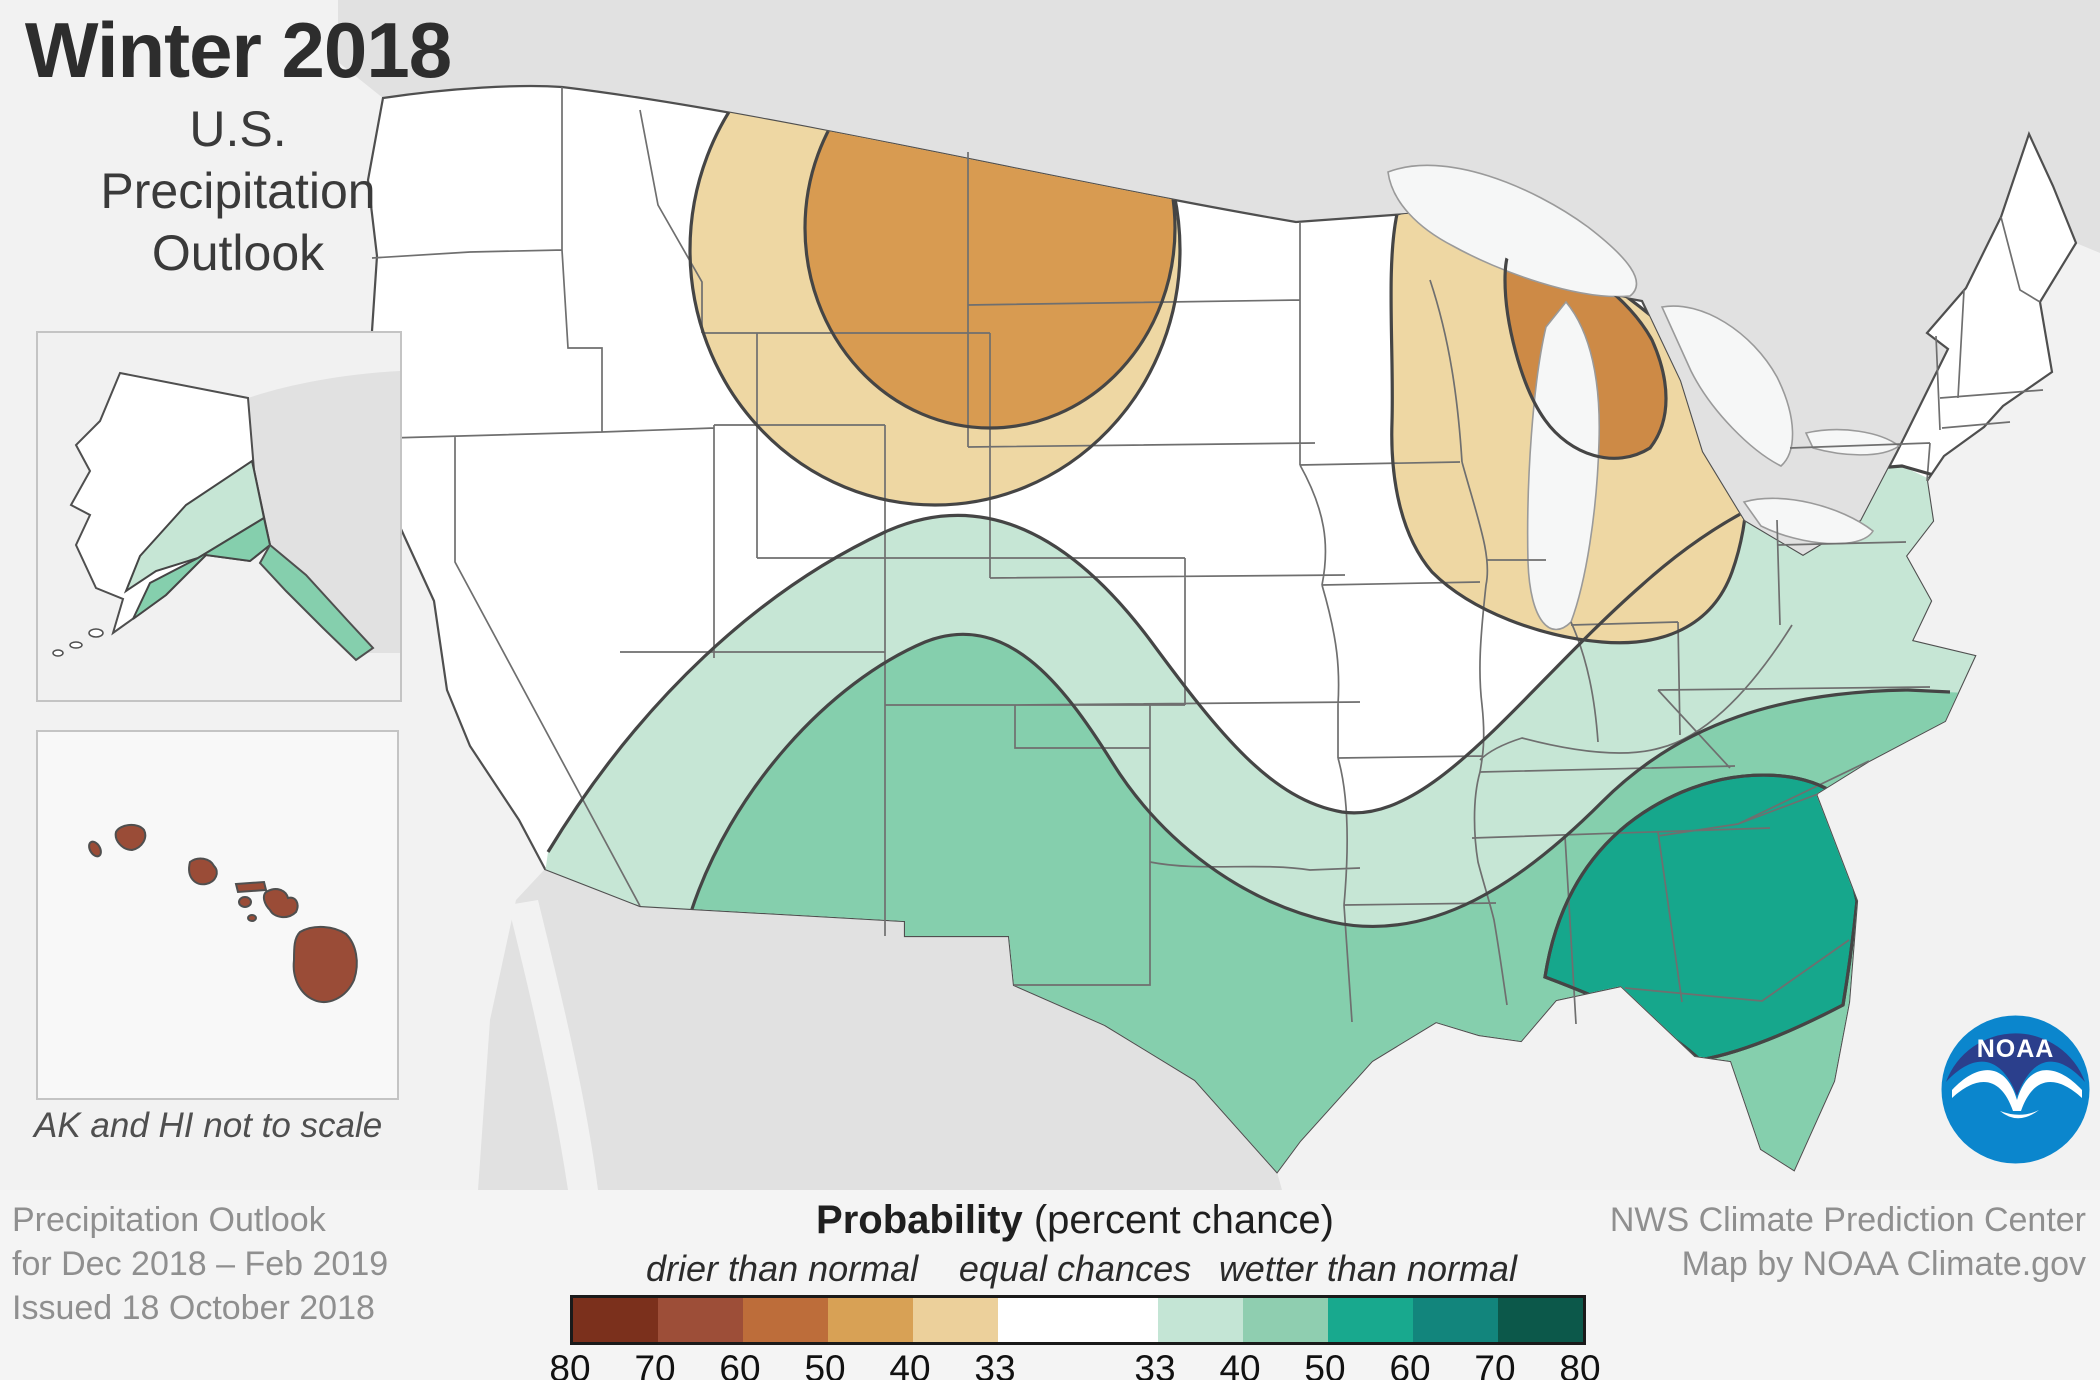 The height and width of the screenshot is (1380, 2100). What do you see at coordinates (1585, 349) in the screenshot?
I see `contour-dry-40-michigan` at bounding box center [1585, 349].